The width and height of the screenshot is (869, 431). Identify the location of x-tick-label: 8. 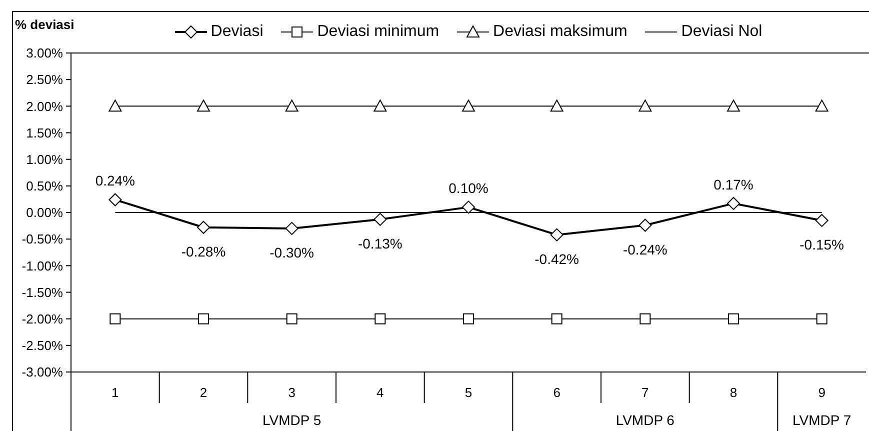
(734, 392).